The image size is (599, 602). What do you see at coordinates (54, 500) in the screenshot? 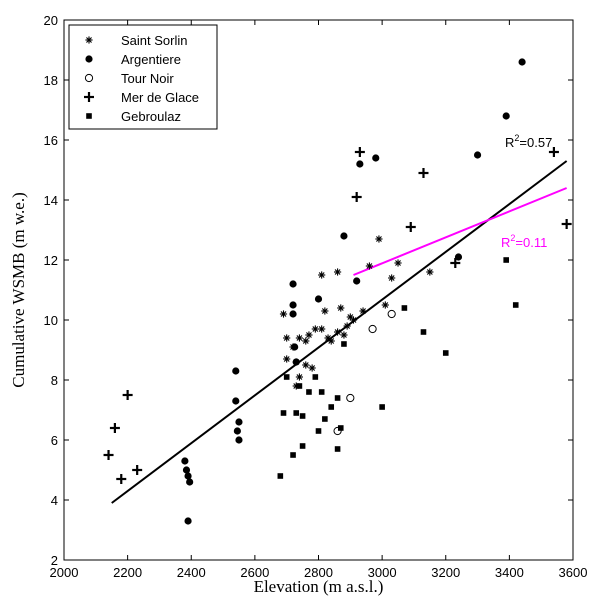
I see `y-tick-label: 4` at bounding box center [54, 500].